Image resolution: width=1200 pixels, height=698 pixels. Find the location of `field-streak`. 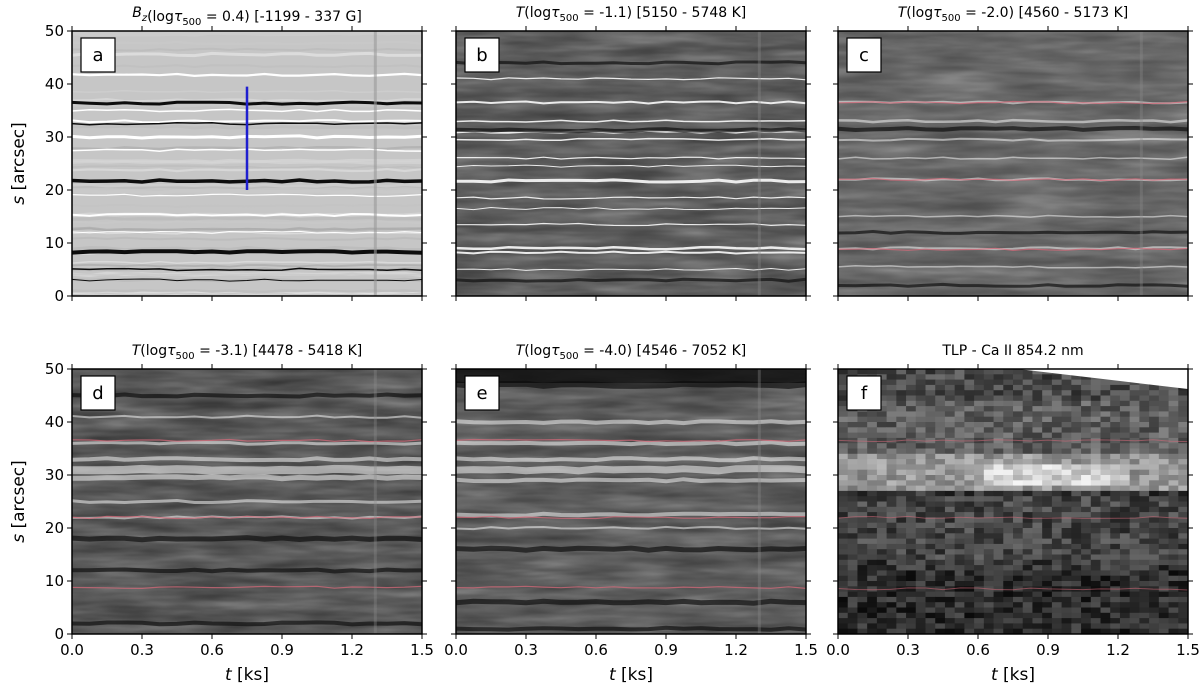

field-streak is located at coordinates (247, 34).